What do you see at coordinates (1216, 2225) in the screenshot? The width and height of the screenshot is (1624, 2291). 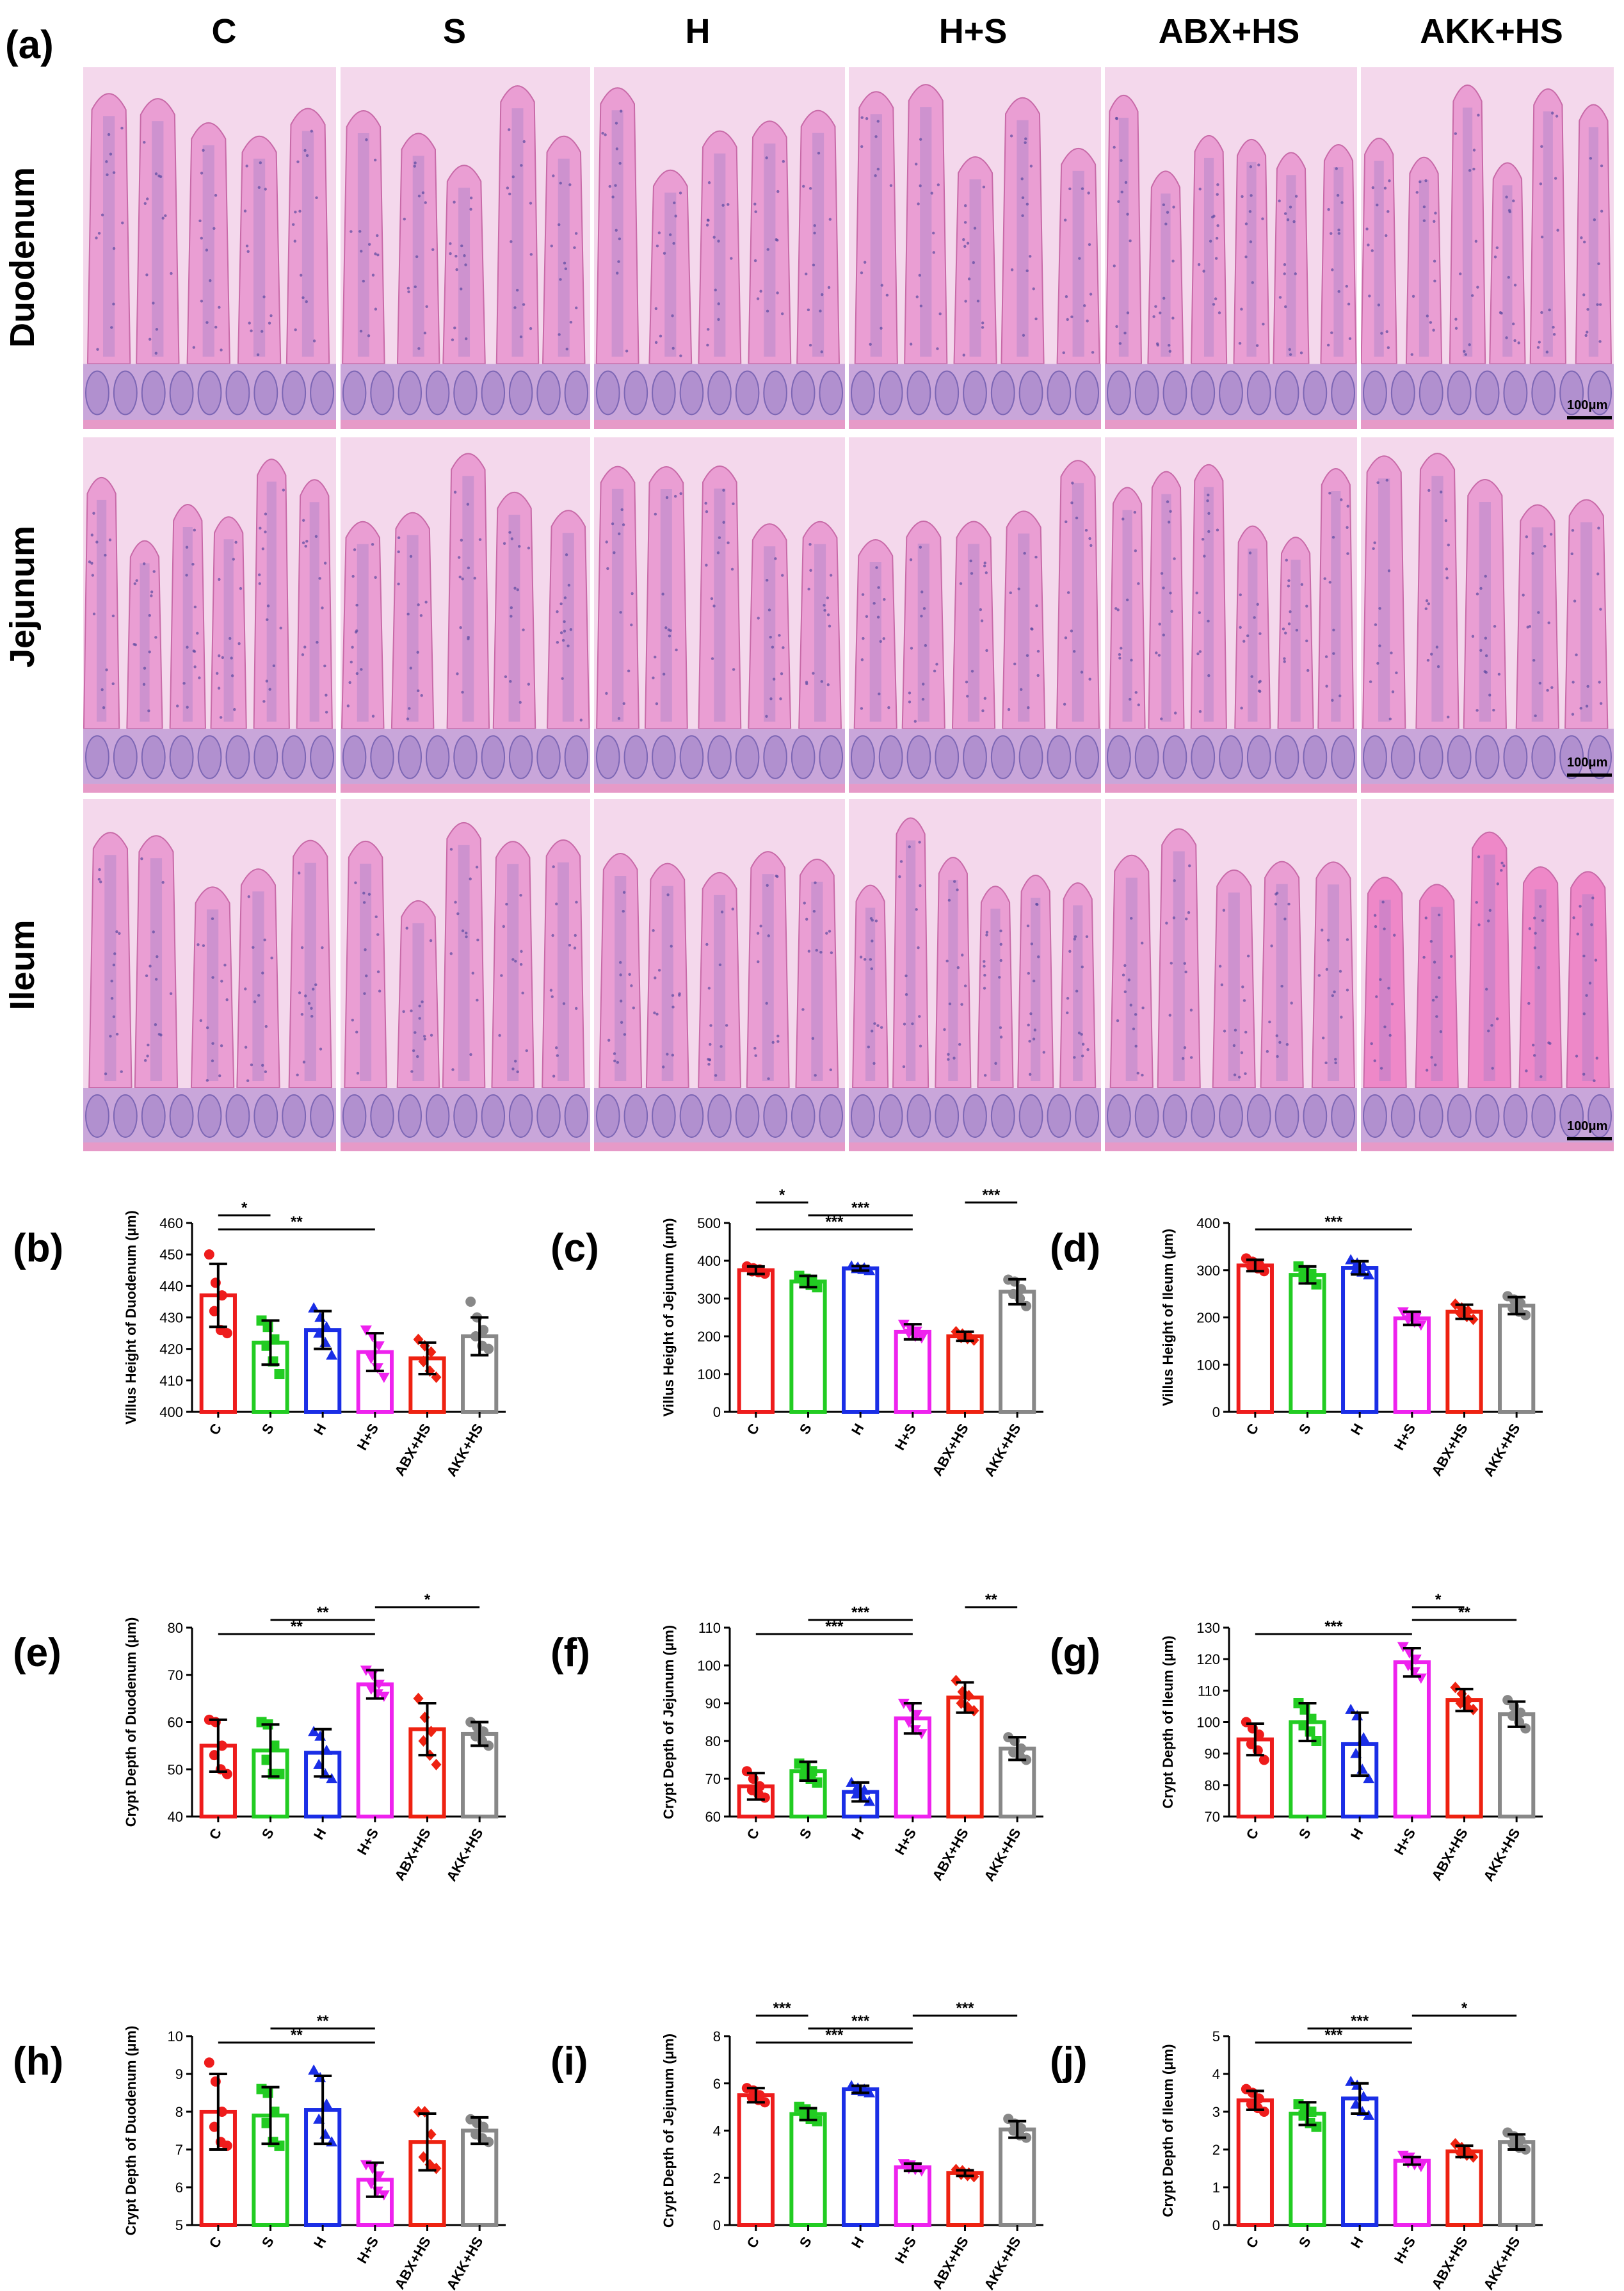 I see `chart-j-ytick-label: 0` at bounding box center [1216, 2225].